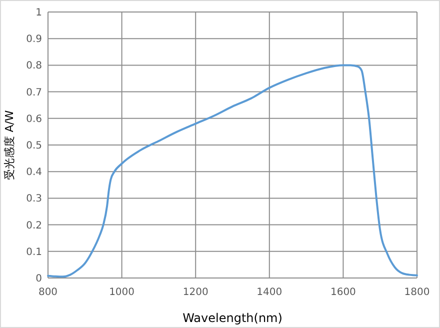  What do you see at coordinates (34, 199) in the screenshot?
I see `y-tick-label: 0.3` at bounding box center [34, 199].